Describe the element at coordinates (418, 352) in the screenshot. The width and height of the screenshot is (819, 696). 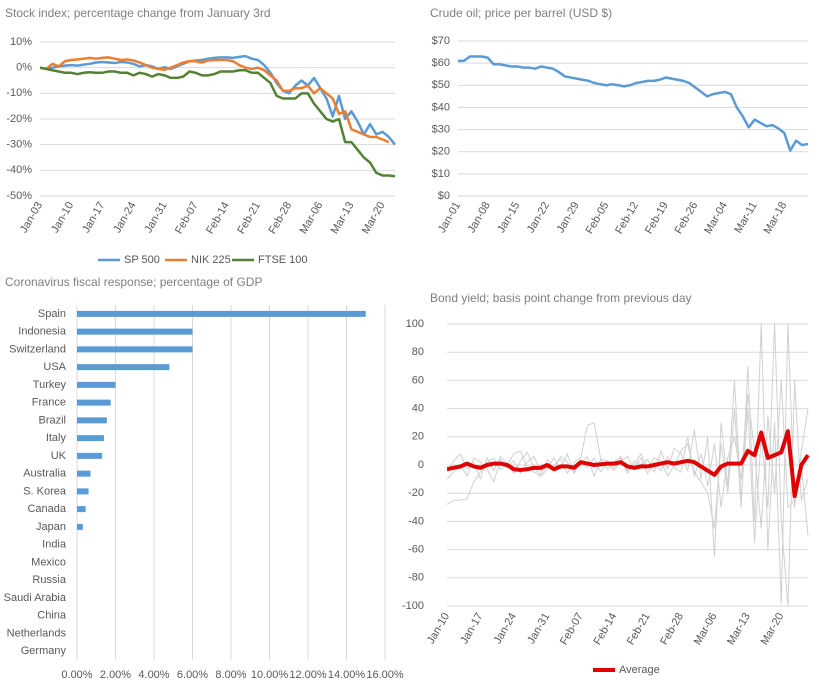
I see `y-tick-label: 80` at that location.